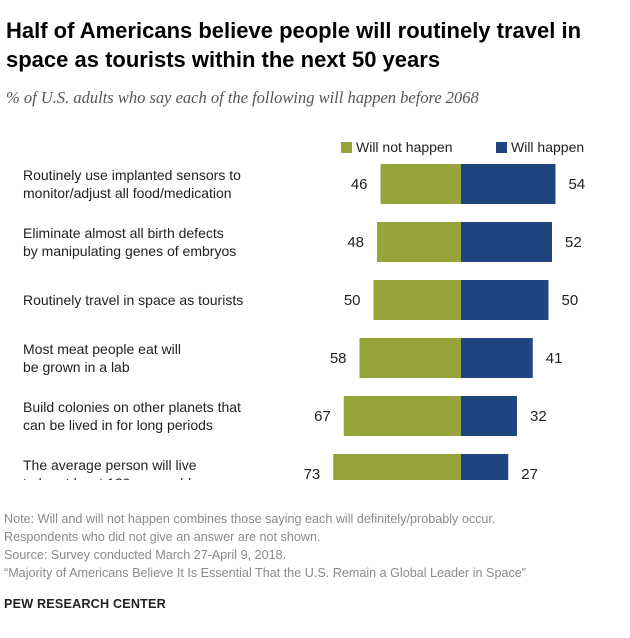 The height and width of the screenshot is (638, 630). What do you see at coordinates (322, 416) in the screenshot?
I see `value-label-will-not: 67` at bounding box center [322, 416].